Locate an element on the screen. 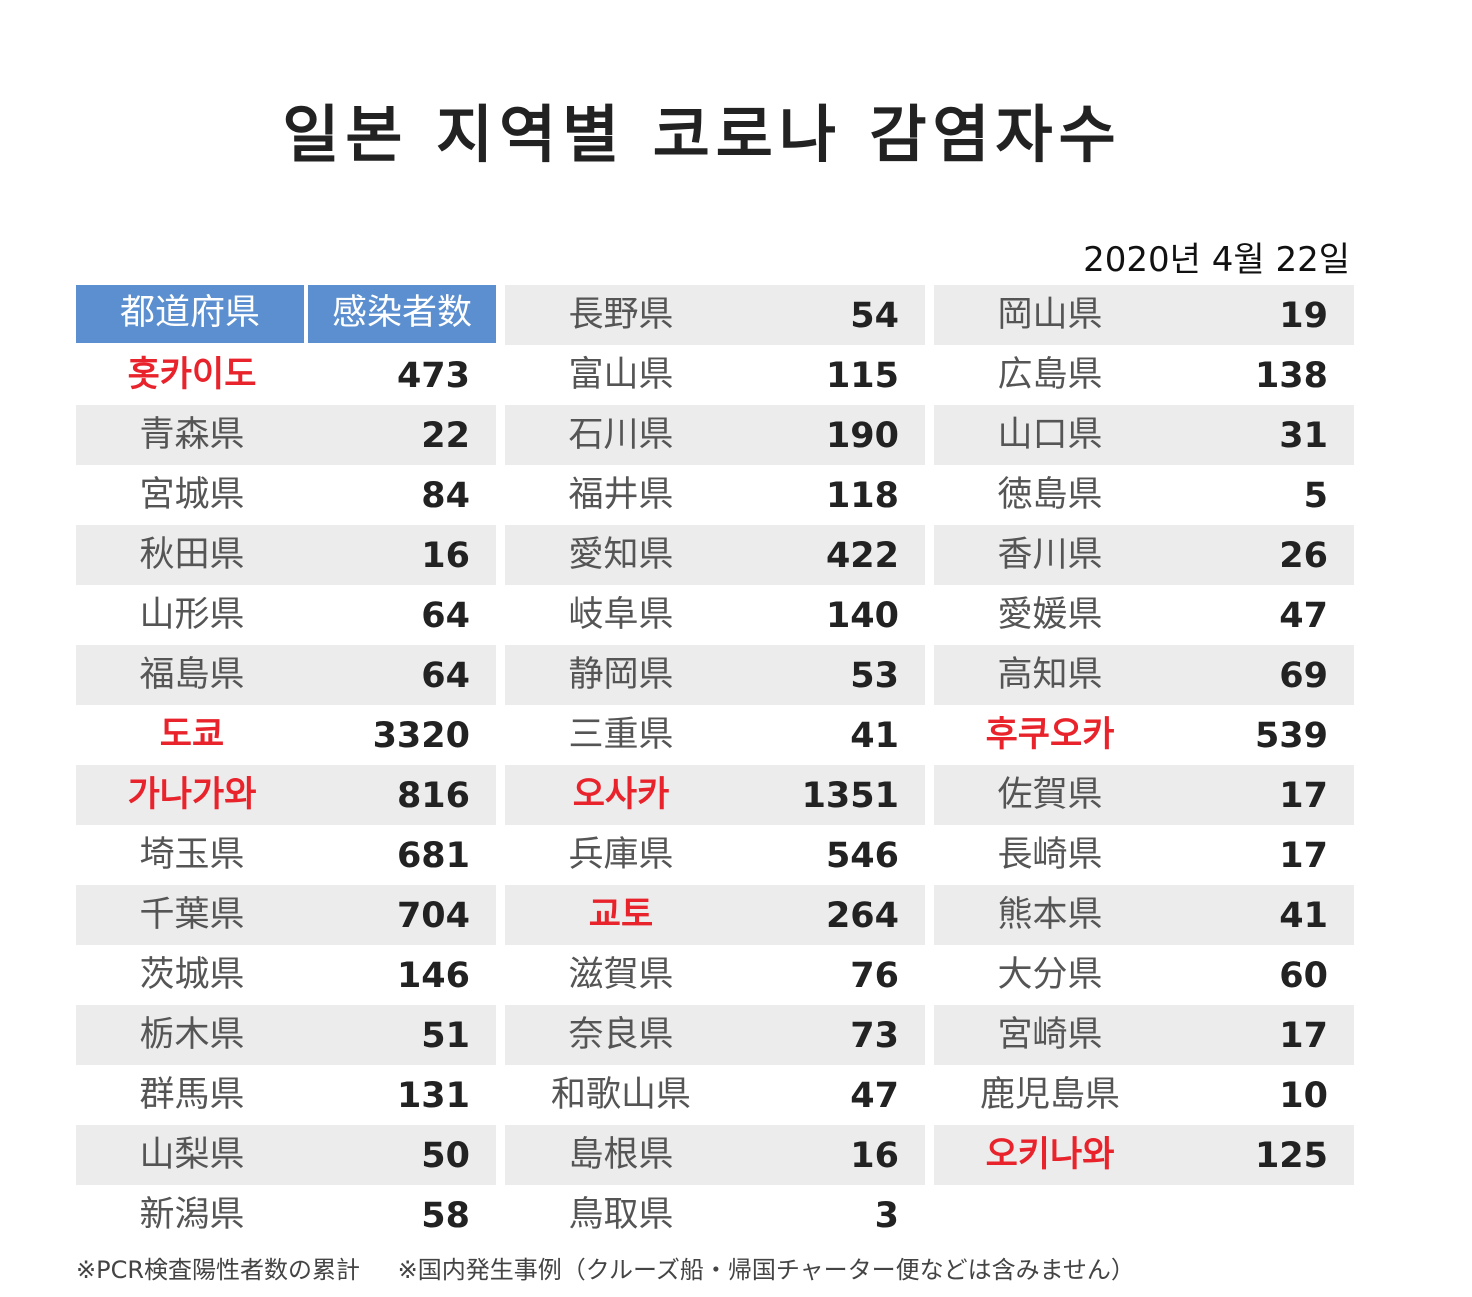  table-row: 愛知県 422 is located at coordinates (715, 555).